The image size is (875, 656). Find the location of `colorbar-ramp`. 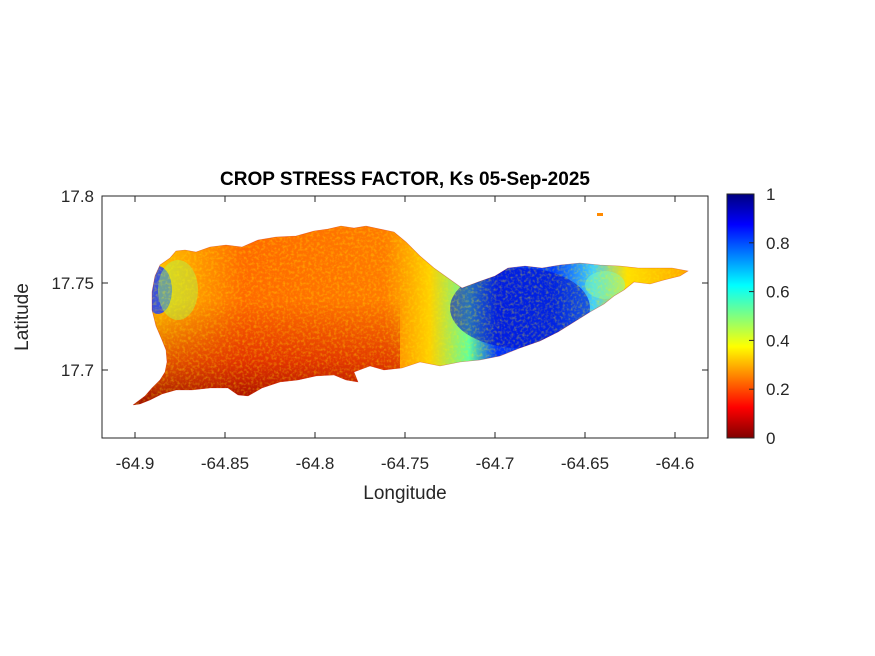

colorbar-ramp is located at coordinates (740, 316).